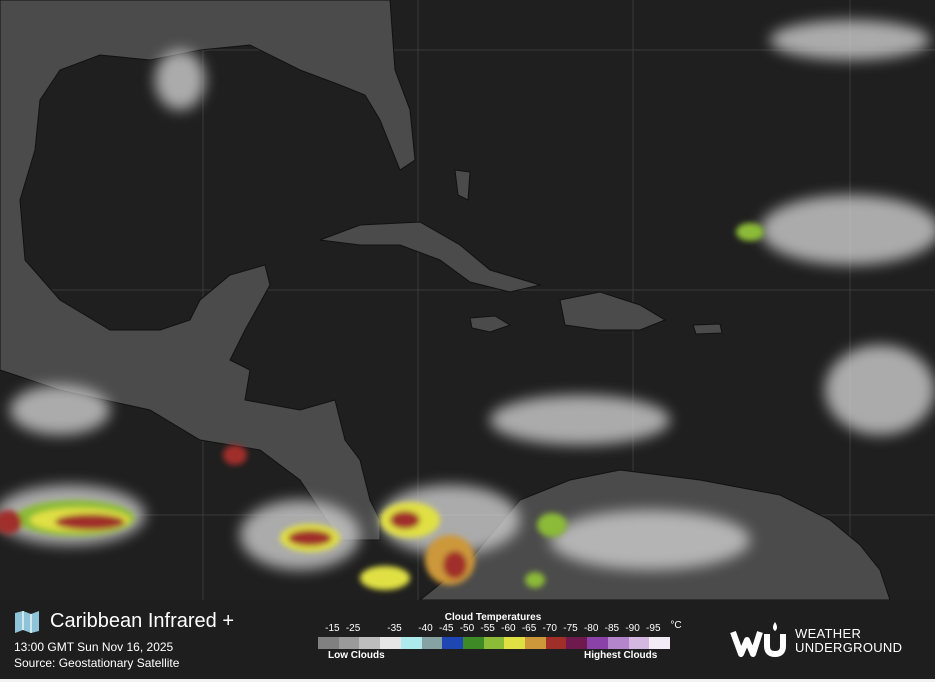 This screenshot has height=682, width=935. Describe the element at coordinates (493, 617) in the screenshot. I see `legend-title: Cloud Temperatures` at that location.